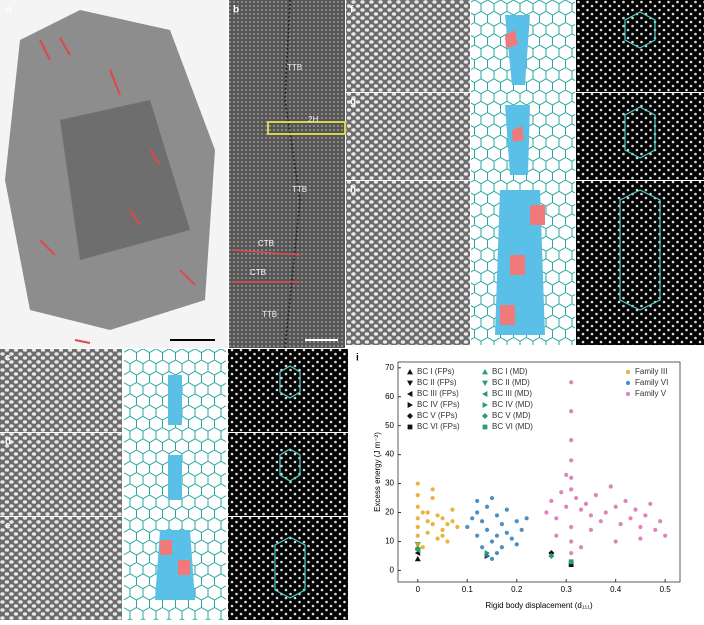 The image size is (704, 625). I want to click on legend-label: BC V (MD), so click(511, 415).